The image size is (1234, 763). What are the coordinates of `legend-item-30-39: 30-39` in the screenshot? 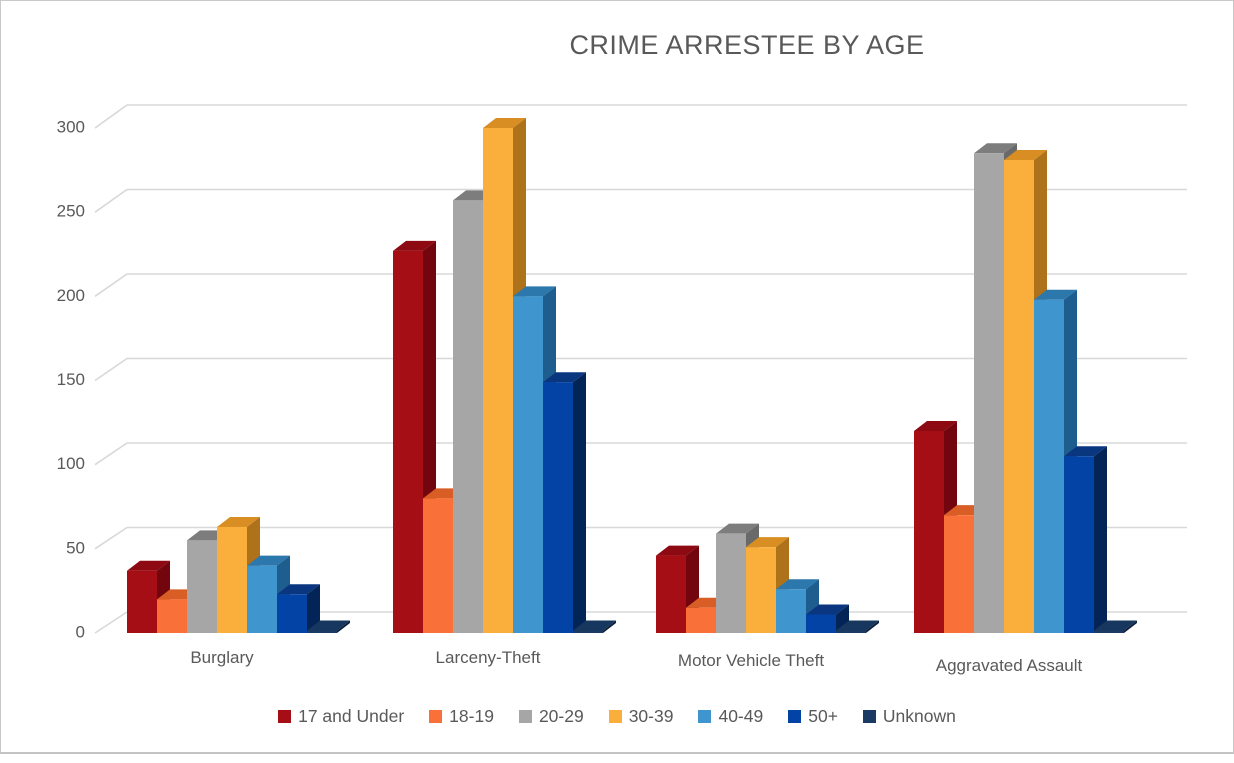 It's located at (641, 716).